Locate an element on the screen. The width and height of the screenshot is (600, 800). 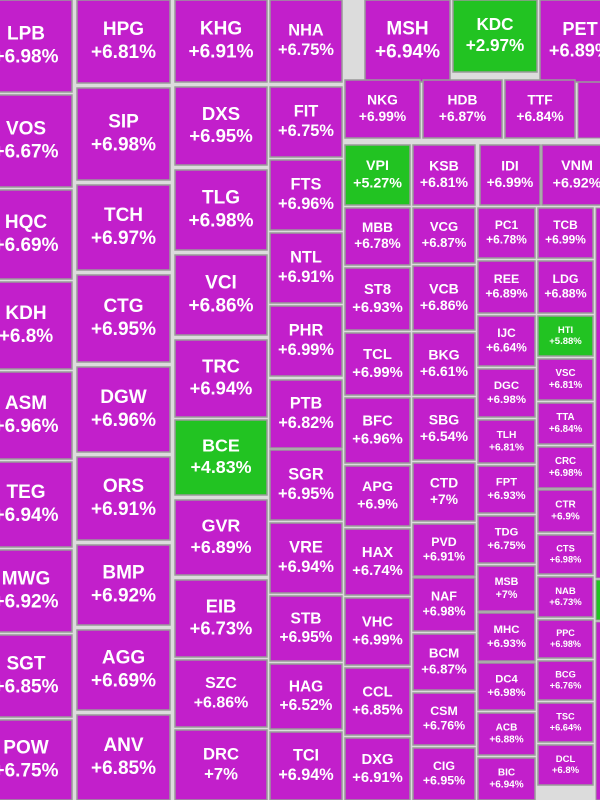
change-label: +6.97% is located at coordinates (123, 238).